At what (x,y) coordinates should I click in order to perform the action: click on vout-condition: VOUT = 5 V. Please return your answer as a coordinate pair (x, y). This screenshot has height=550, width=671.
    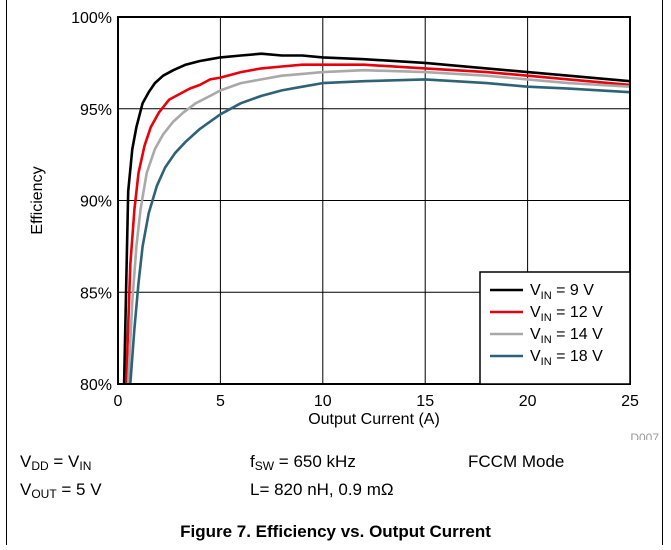
    Looking at the image, I should click on (61, 490).